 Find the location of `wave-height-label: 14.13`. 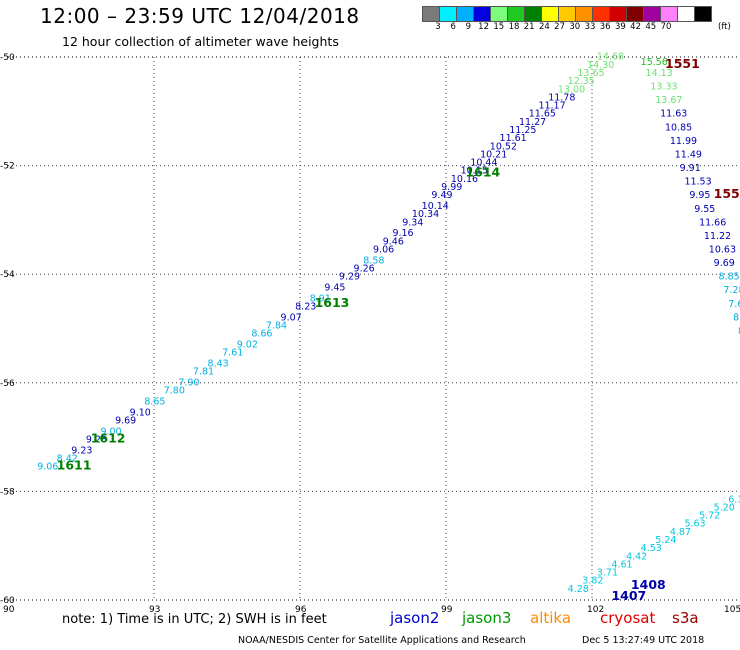

wave-height-label: 14.13 is located at coordinates (659, 73).